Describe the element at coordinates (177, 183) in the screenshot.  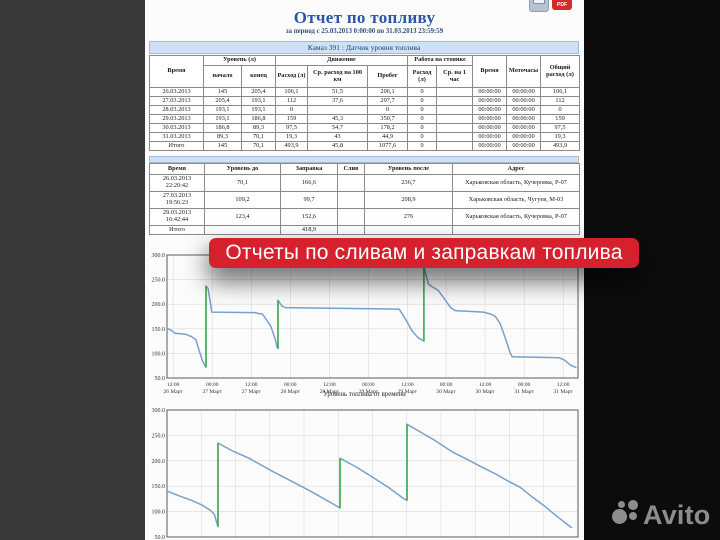
I see `table-cell: 26.03.2013 22:20:42` at that location.